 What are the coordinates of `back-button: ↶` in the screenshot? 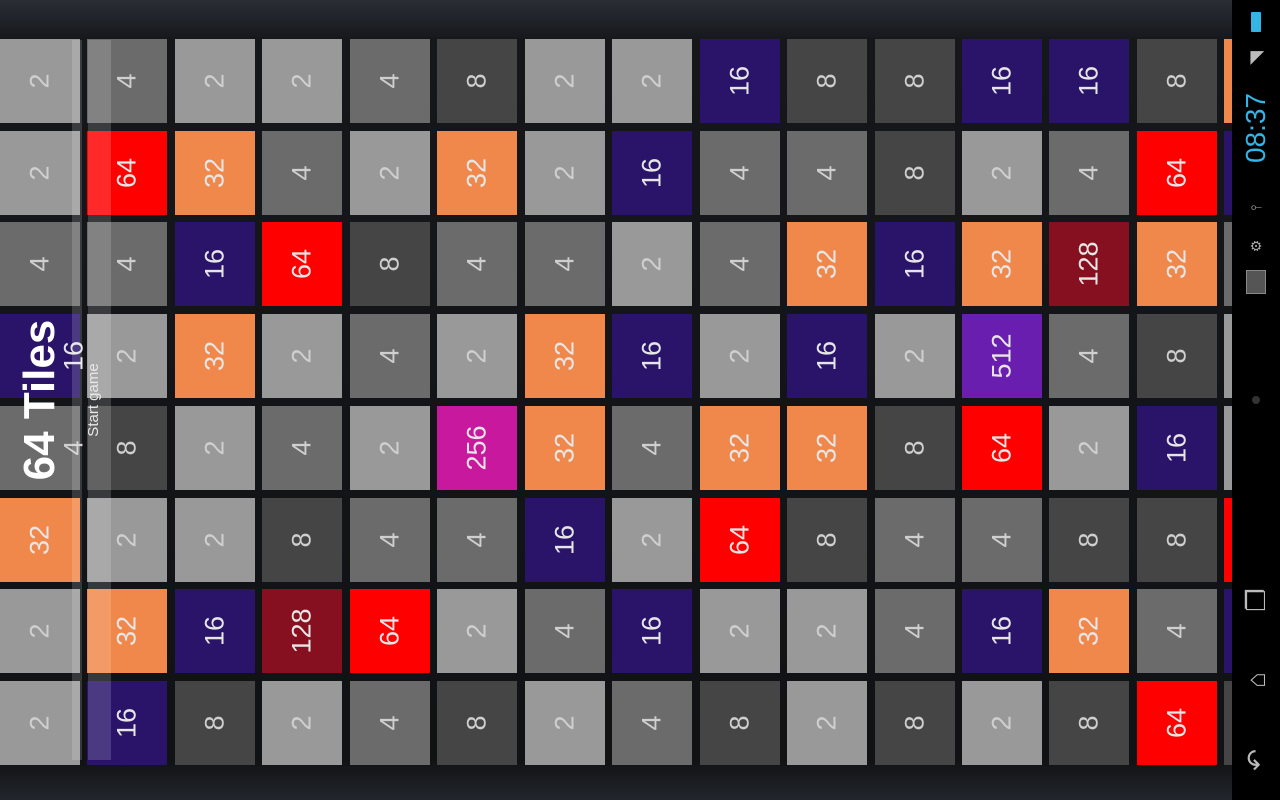 It's located at (1256, 760).